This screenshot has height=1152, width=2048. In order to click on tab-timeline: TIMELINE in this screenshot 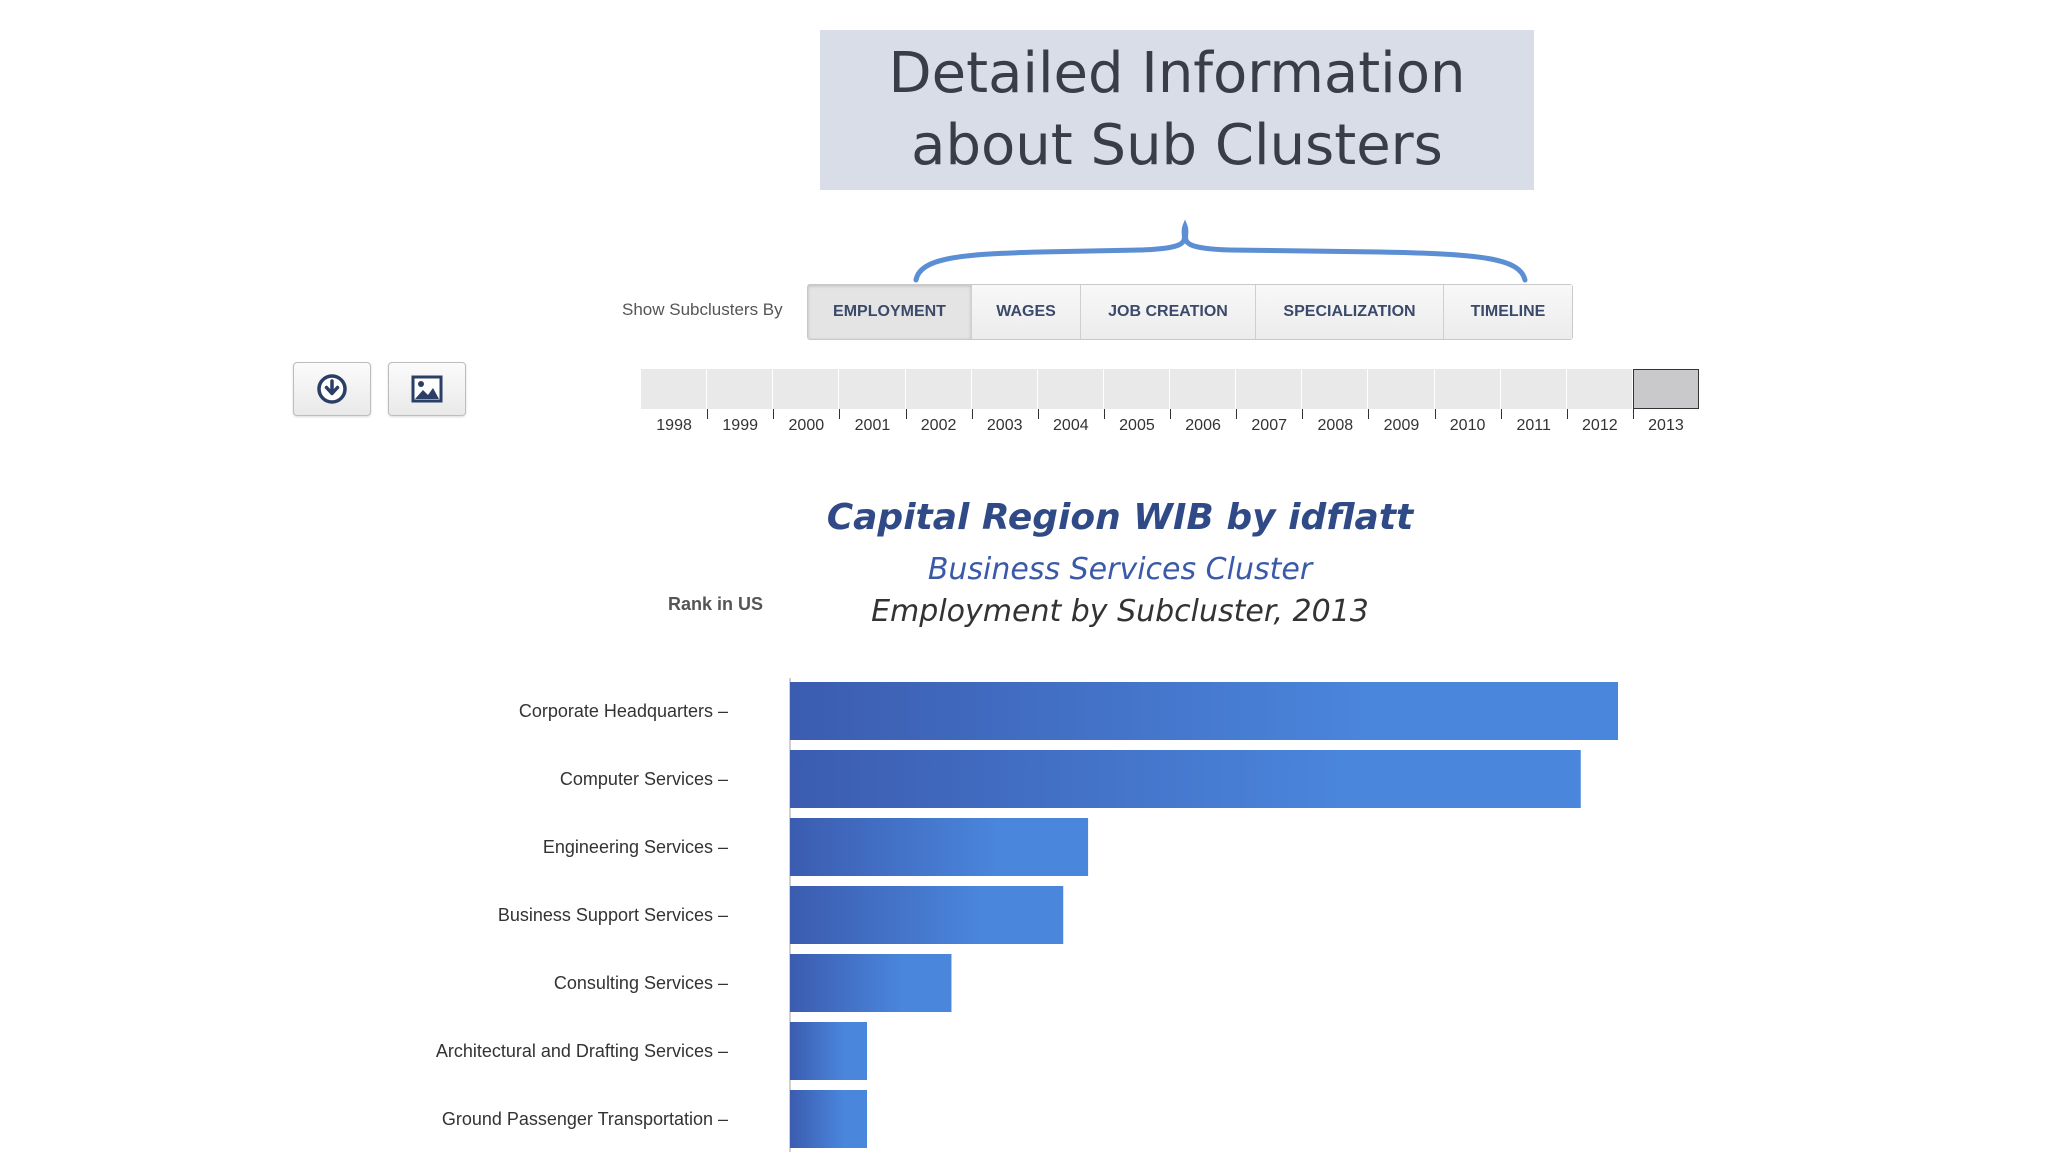, I will do `click(1508, 312)`.